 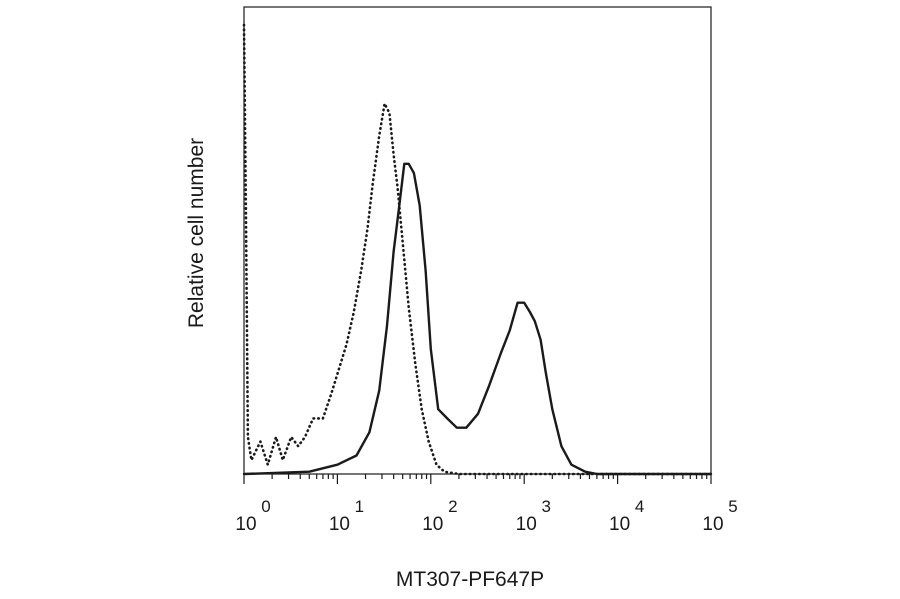 What do you see at coordinates (732, 506) in the screenshot?
I see `x-tick-label-exponent: 5` at bounding box center [732, 506].